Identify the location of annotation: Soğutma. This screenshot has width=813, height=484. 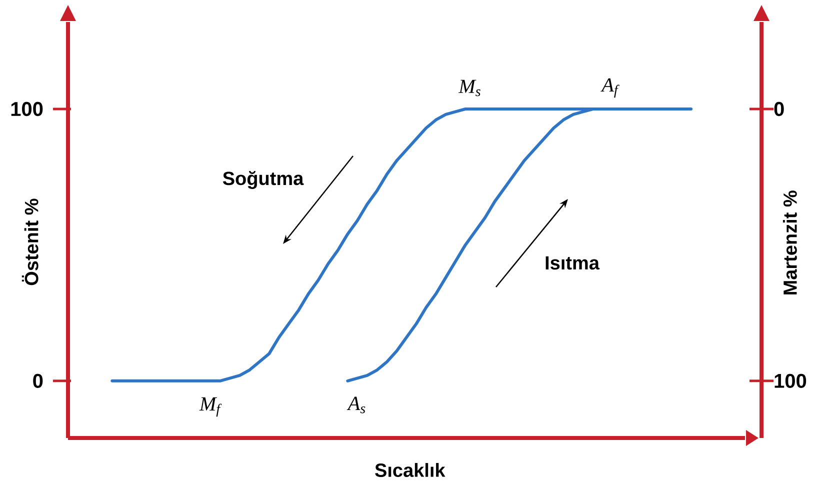
(263, 179).